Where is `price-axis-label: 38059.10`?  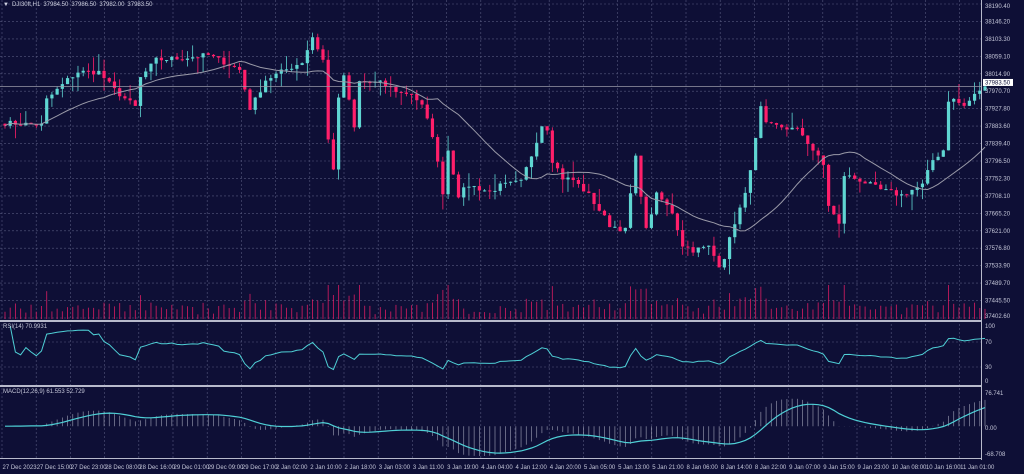
price-axis-label: 38059.10 is located at coordinates (998, 57).